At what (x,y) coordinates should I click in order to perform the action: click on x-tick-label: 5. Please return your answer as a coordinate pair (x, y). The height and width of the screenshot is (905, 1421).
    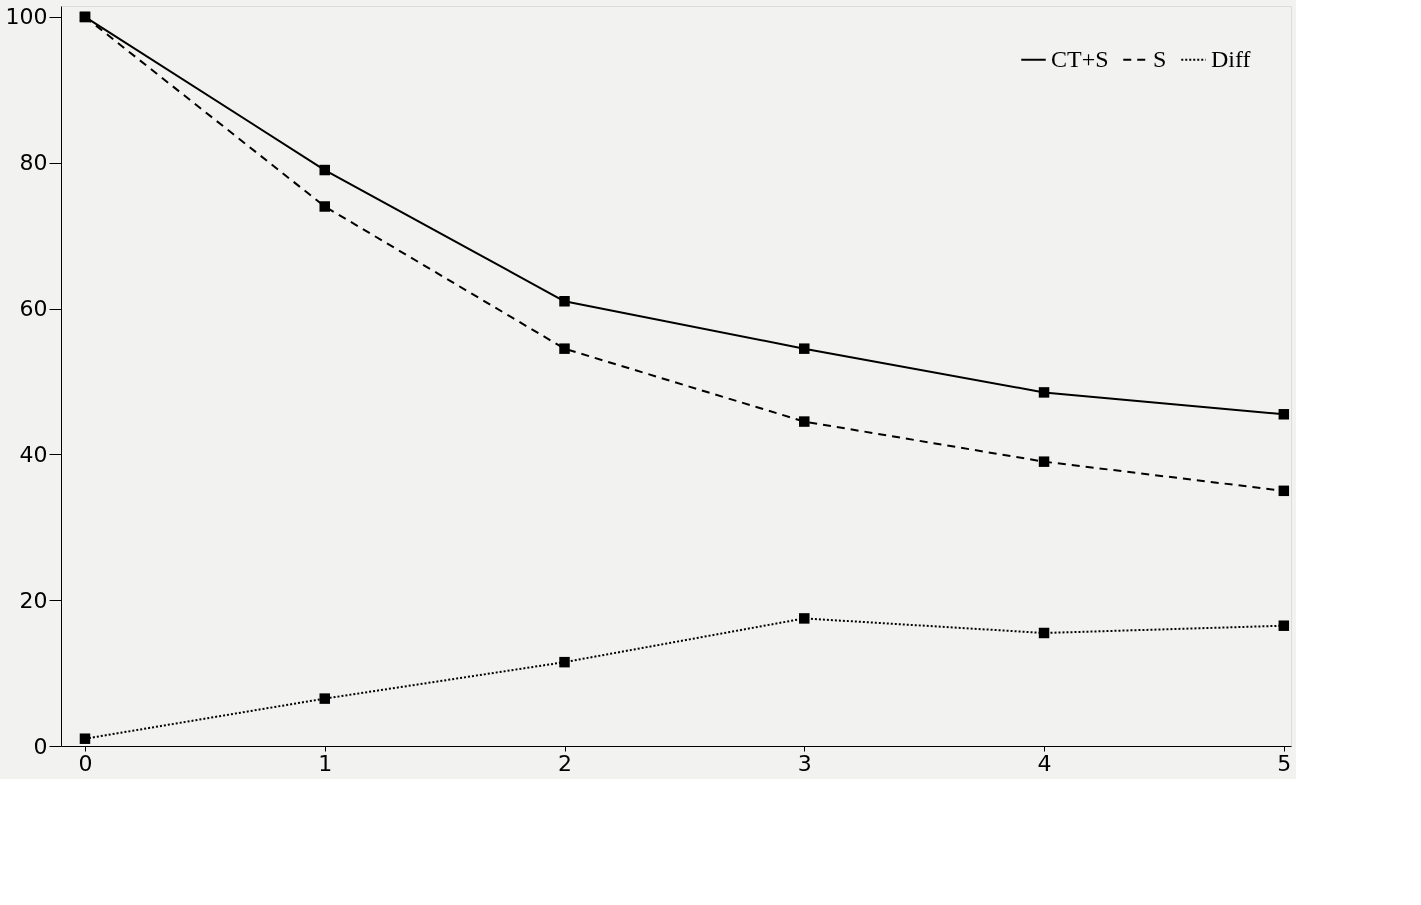
    Looking at the image, I should click on (1284, 763).